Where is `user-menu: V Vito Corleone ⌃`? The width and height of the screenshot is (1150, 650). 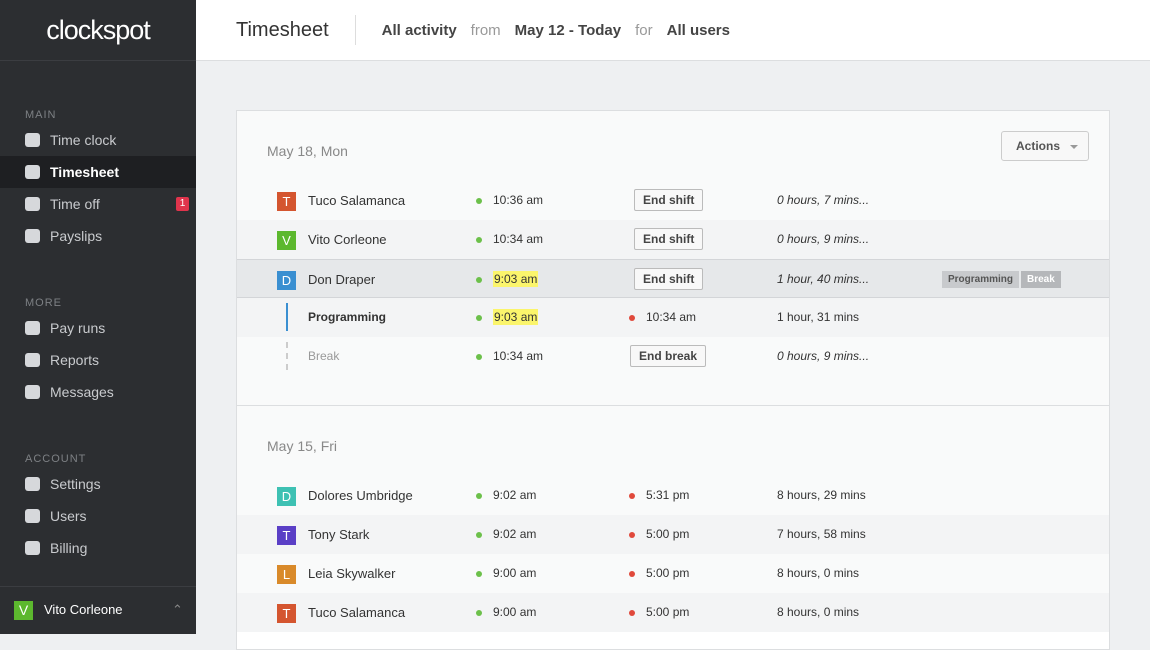
user-menu: V Vito Corleone ⌃ is located at coordinates (98, 610).